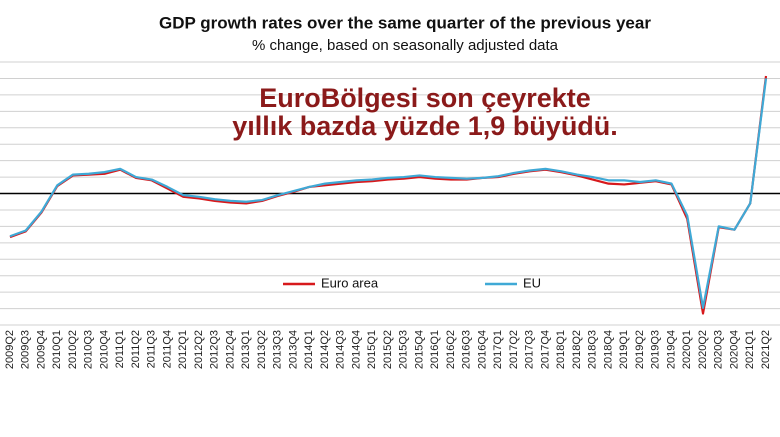  I want to click on x-tick-label: 2018Q4, so click(608, 349).